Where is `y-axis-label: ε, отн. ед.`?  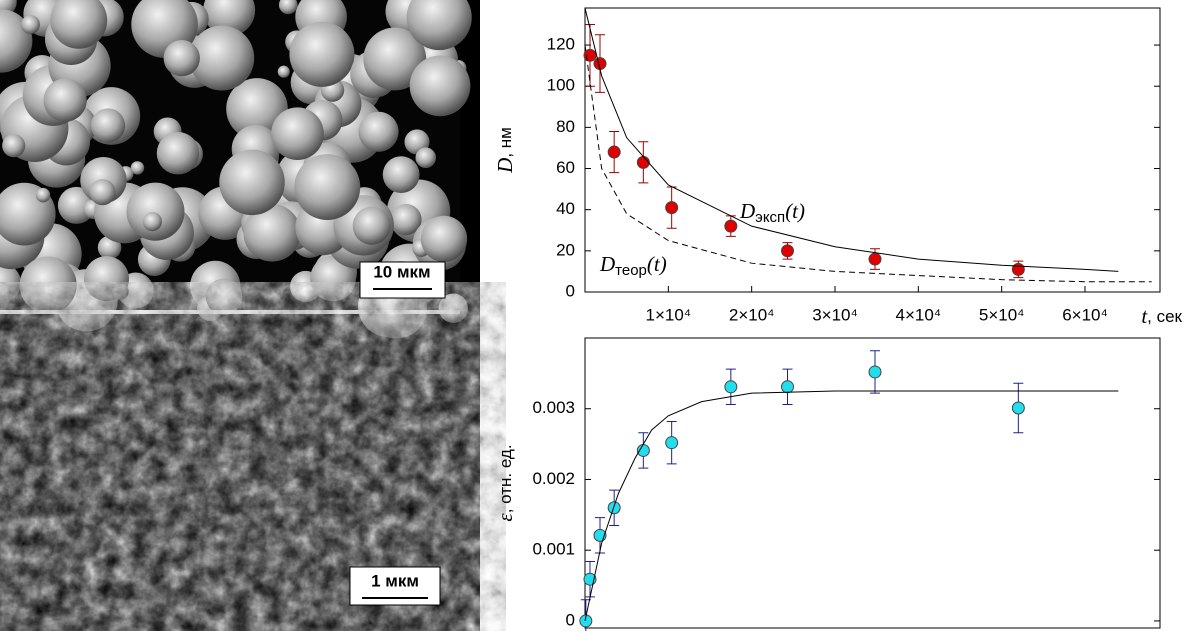 y-axis-label: ε, отн. ед. is located at coordinates (505, 482).